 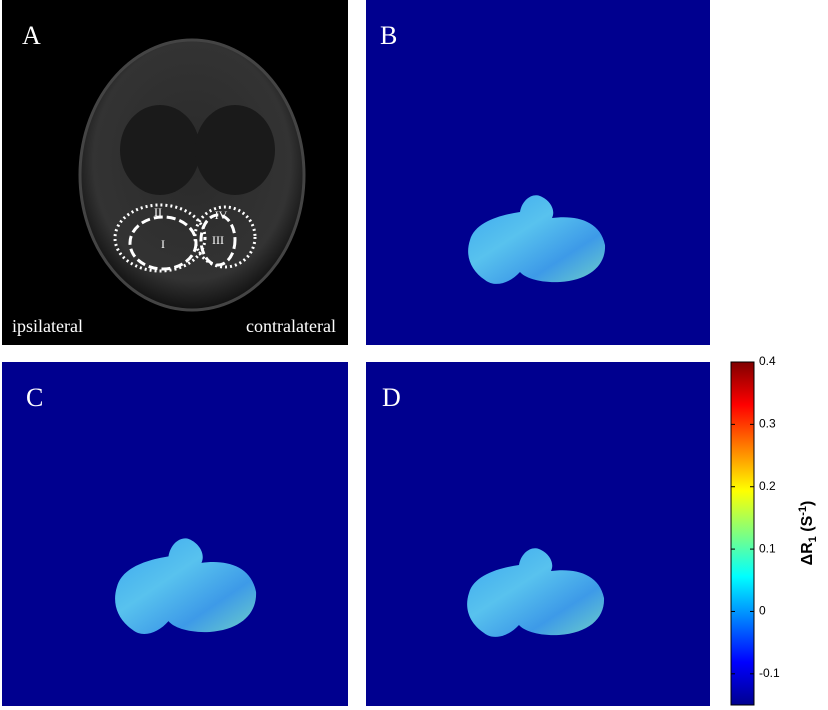 What do you see at coordinates (767, 486) in the screenshot?
I see `tick-label: 0.2` at bounding box center [767, 486].